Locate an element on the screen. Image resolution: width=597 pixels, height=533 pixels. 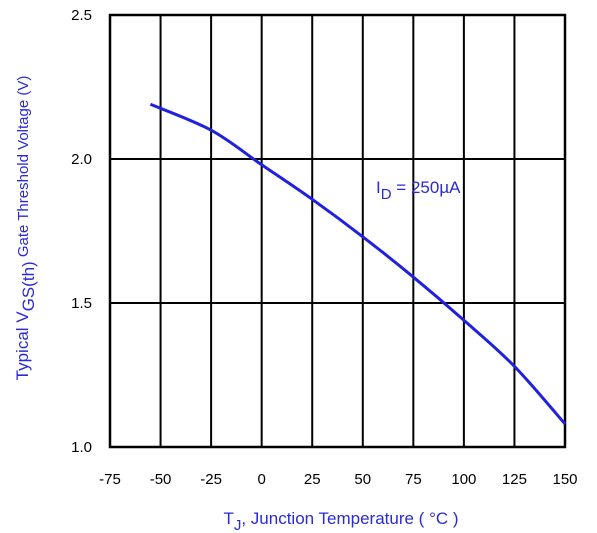
annotation-sub: D is located at coordinates (386, 194).